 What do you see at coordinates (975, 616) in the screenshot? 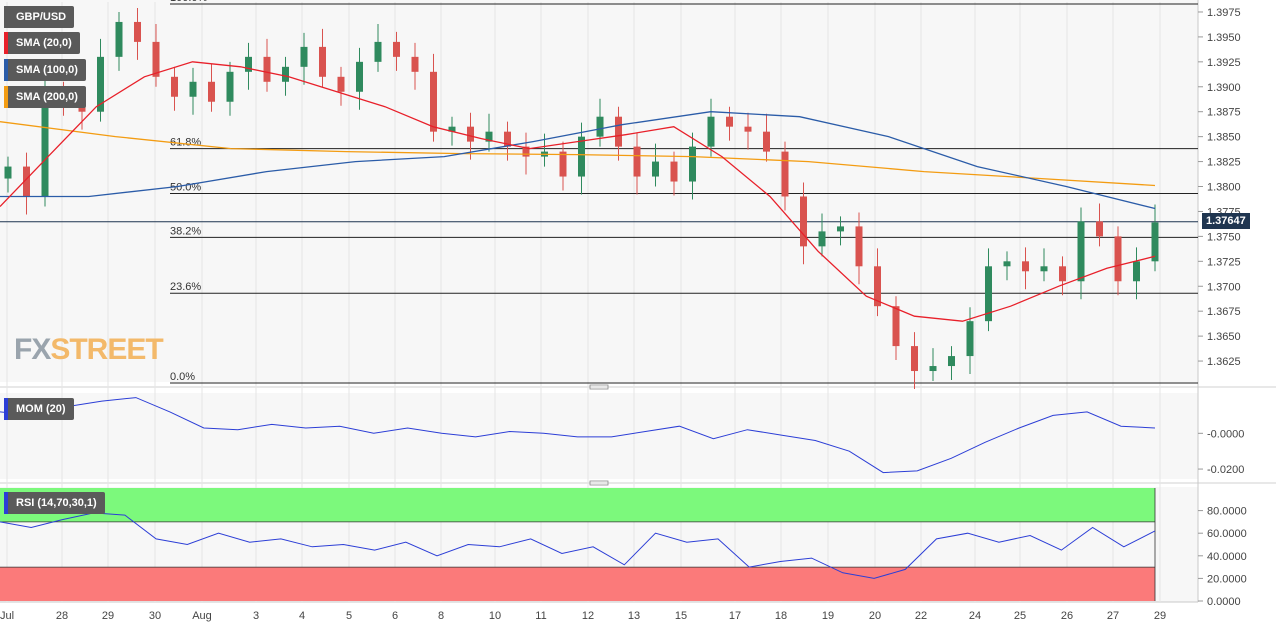
I see `x-tick-label: 24` at bounding box center [975, 616].